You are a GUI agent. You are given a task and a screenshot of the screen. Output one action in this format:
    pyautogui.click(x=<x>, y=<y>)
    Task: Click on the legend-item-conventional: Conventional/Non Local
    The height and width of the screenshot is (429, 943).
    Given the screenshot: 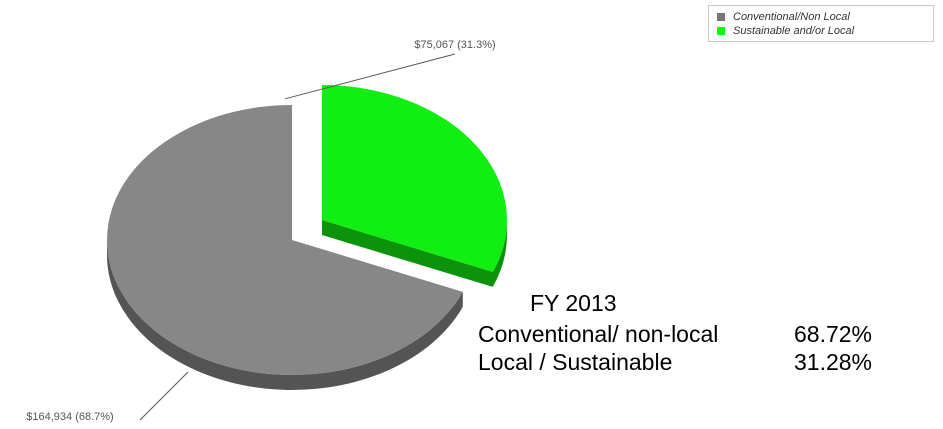 What is the action you would take?
    pyautogui.click(x=825, y=17)
    